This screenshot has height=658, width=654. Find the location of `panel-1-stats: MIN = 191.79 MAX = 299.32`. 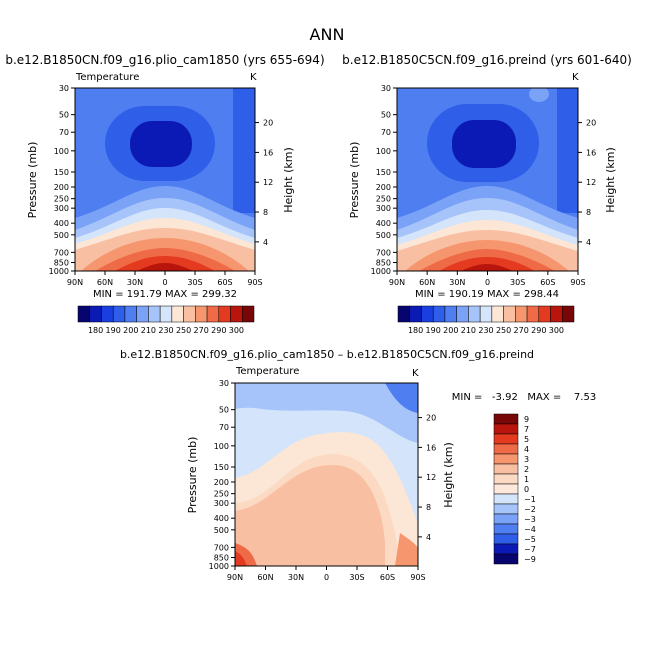

panel-1-stats: MIN = 191.79 MAX = 299.32 is located at coordinates (165, 294).